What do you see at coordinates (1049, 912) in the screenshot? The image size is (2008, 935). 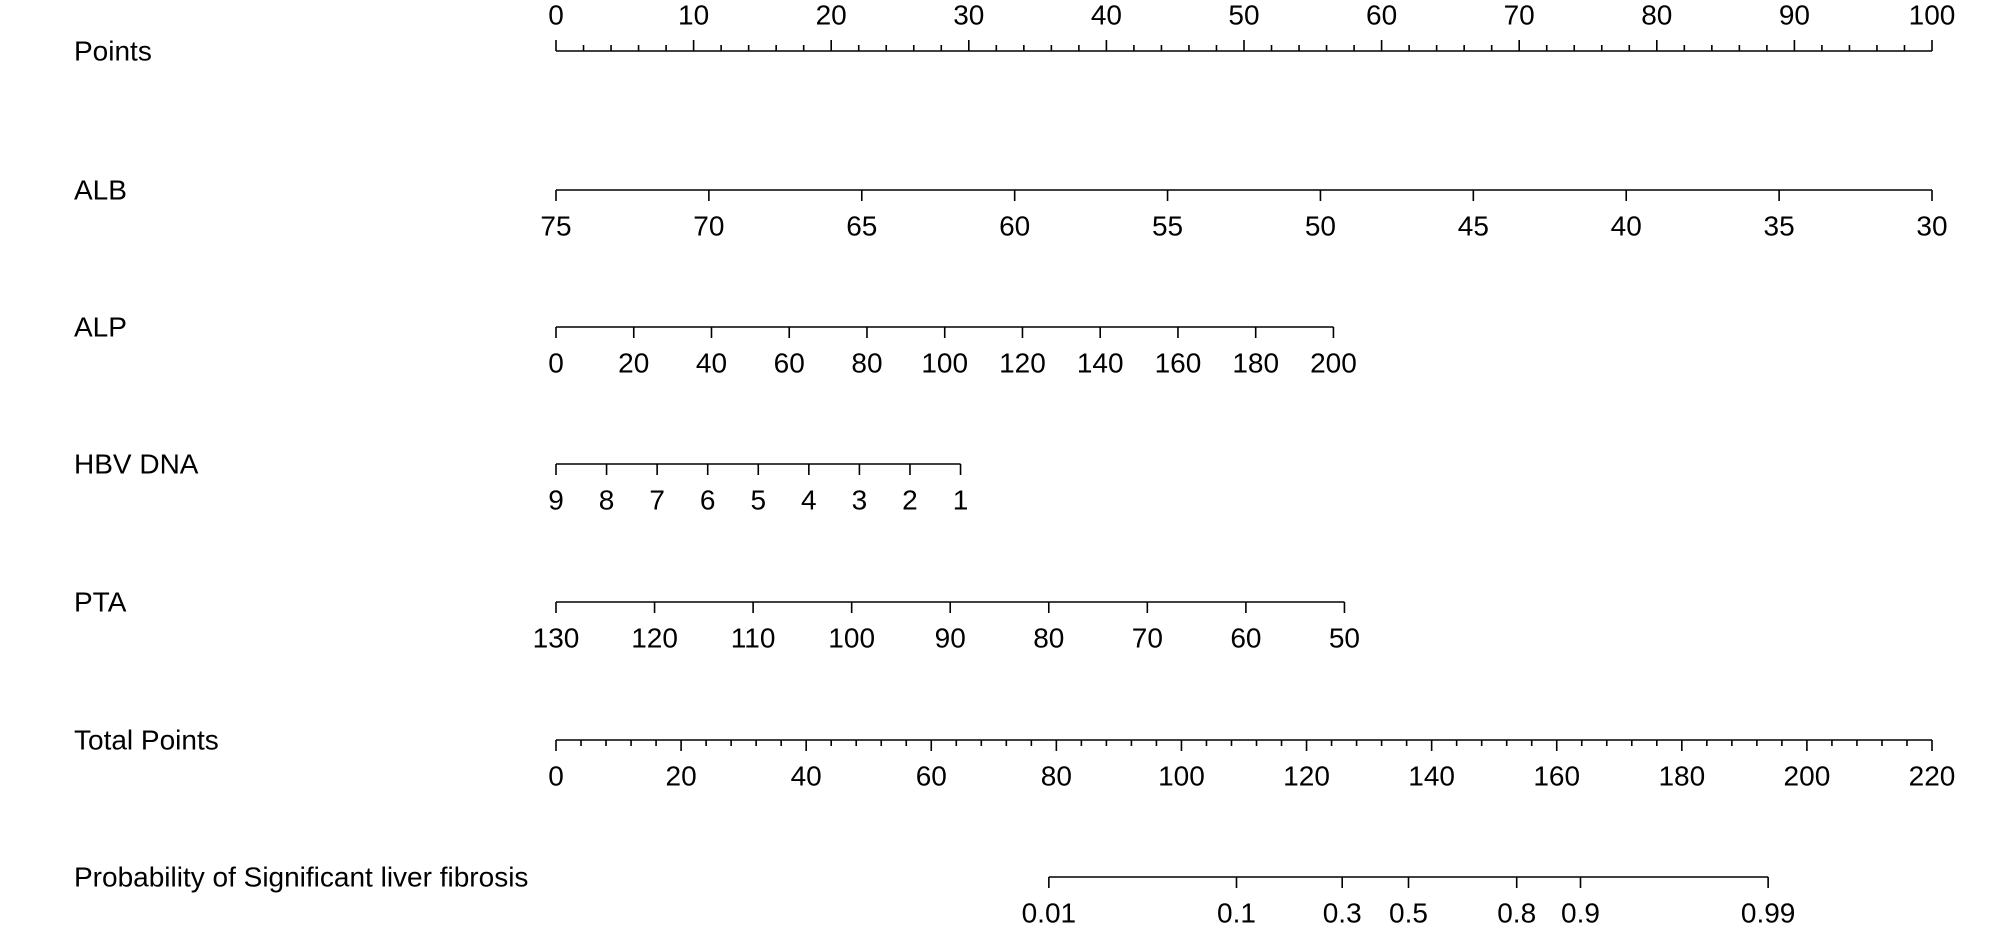 I see `tick-label: 0.01` at bounding box center [1049, 912].